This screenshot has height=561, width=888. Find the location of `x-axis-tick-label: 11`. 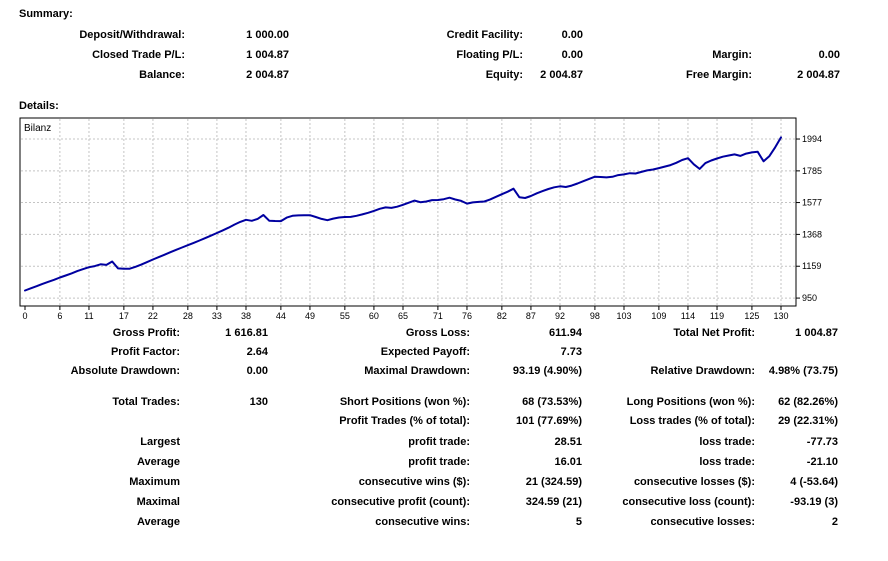

x-axis-tick-label: 11 is located at coordinates (88, 316).